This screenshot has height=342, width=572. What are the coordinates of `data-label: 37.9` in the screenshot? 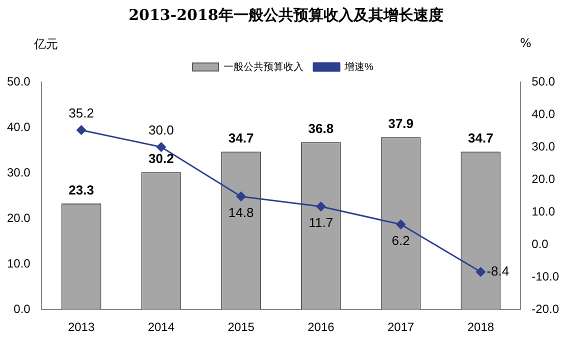 It's located at (401, 124).